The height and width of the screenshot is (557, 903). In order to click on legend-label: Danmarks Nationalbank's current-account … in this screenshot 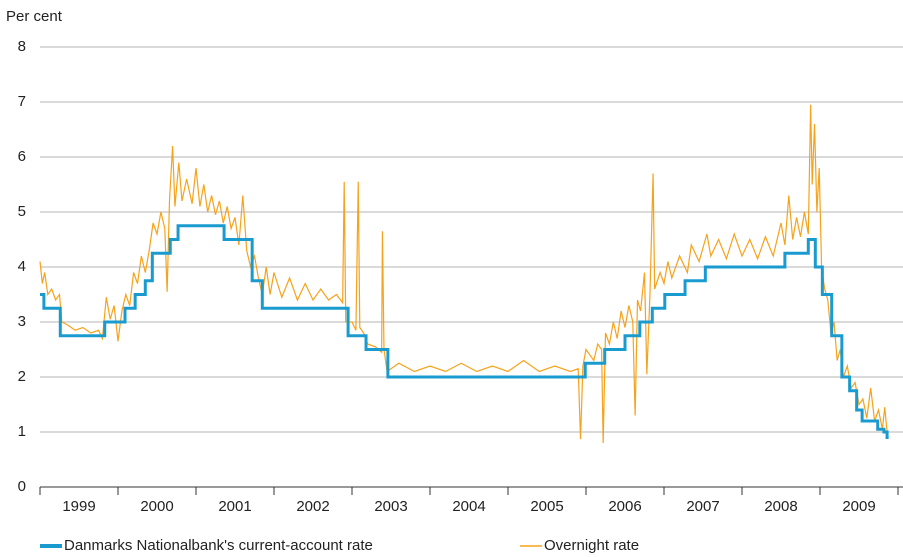, I will do `click(218, 545)`.